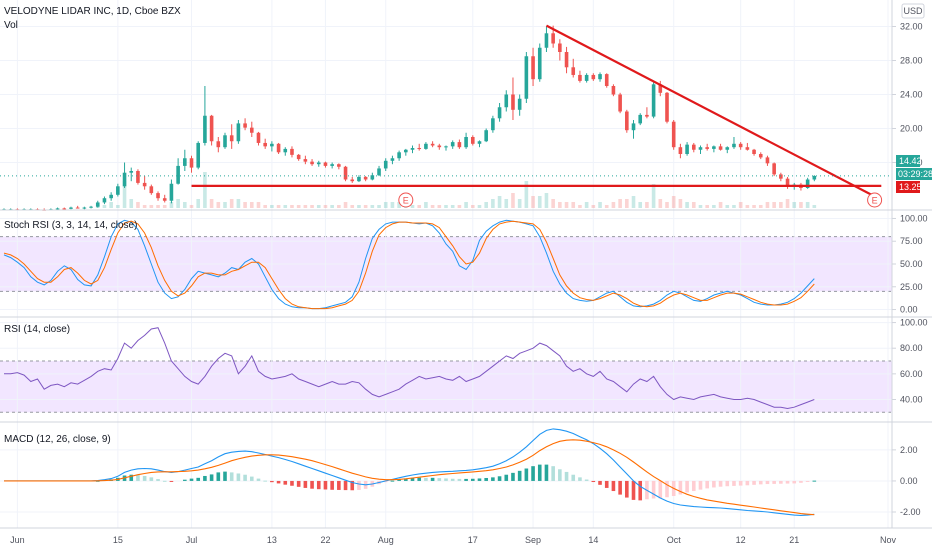 The image size is (932, 550). What do you see at coordinates (70, 225) in the screenshot?
I see `stoch-rsi-label: Stoch RSI (3, 3, 14, 14, close)` at bounding box center [70, 225].